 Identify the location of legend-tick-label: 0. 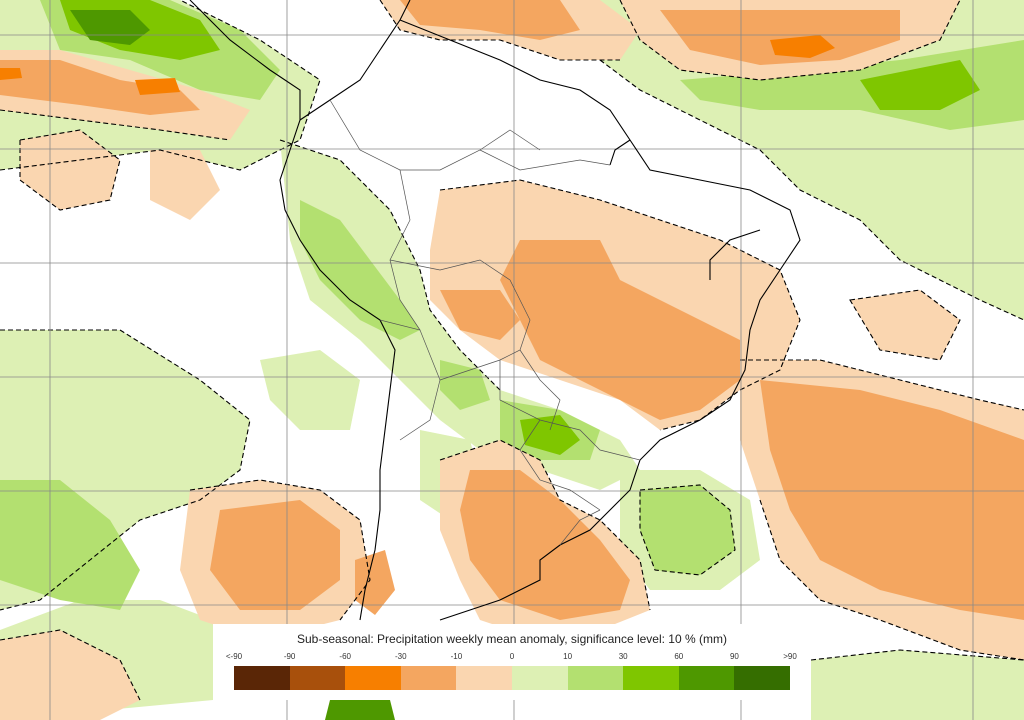
(512, 656).